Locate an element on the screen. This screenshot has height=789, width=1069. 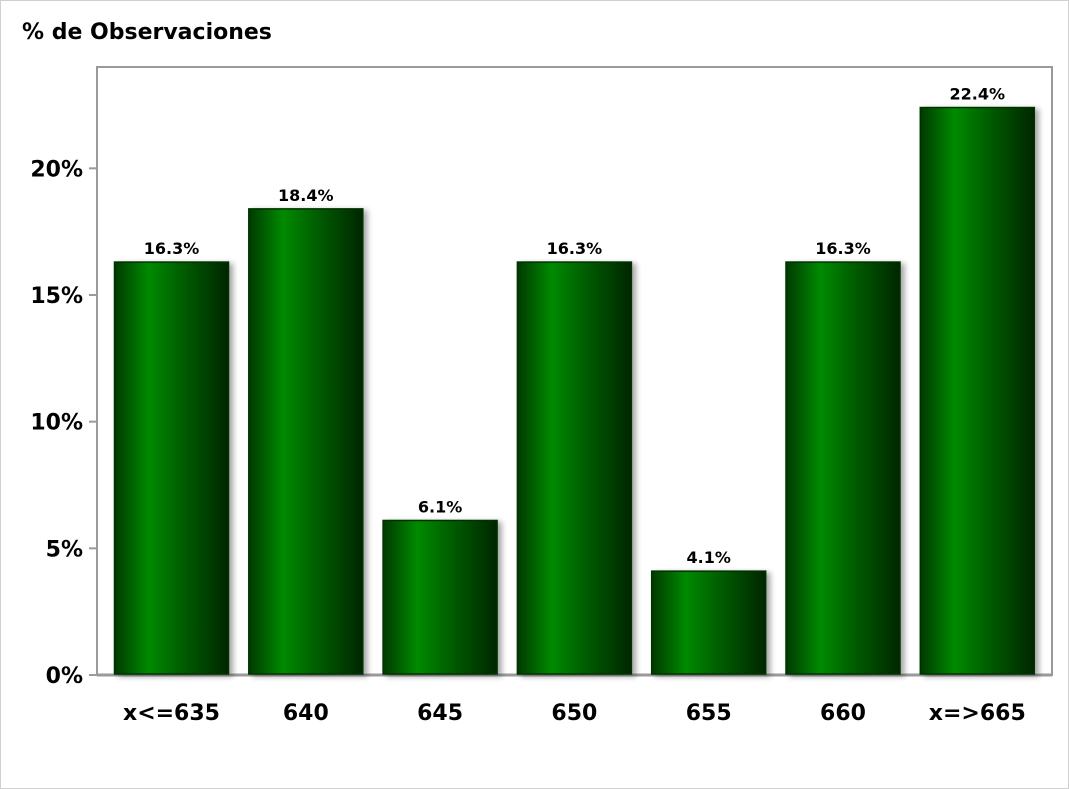
x-tick-label: 645 is located at coordinates (440, 713).